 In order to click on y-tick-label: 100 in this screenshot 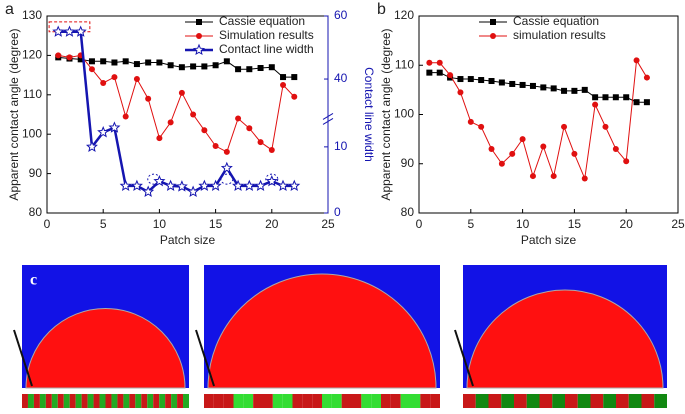, I will do `click(32, 133)`.